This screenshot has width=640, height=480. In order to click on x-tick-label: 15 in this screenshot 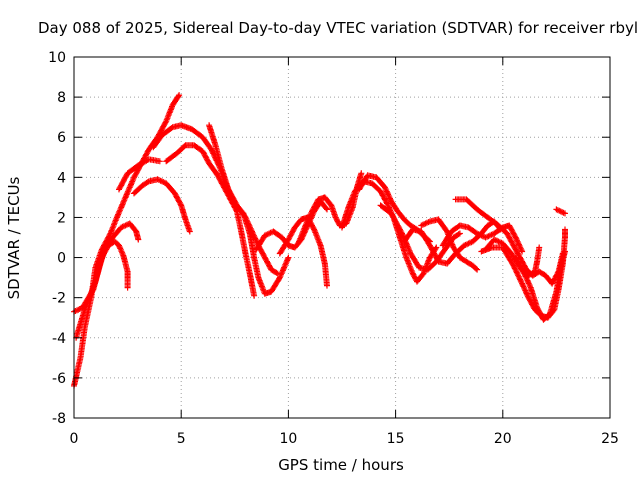, I will do `click(396, 439)`.